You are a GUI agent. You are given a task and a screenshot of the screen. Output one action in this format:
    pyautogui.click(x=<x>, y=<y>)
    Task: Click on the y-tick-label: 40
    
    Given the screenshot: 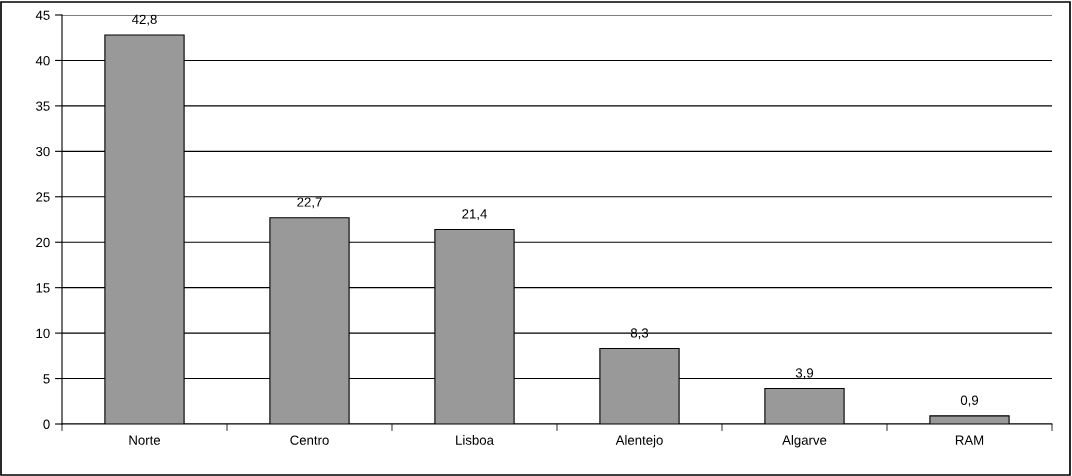 What is the action you would take?
    pyautogui.click(x=42, y=61)
    